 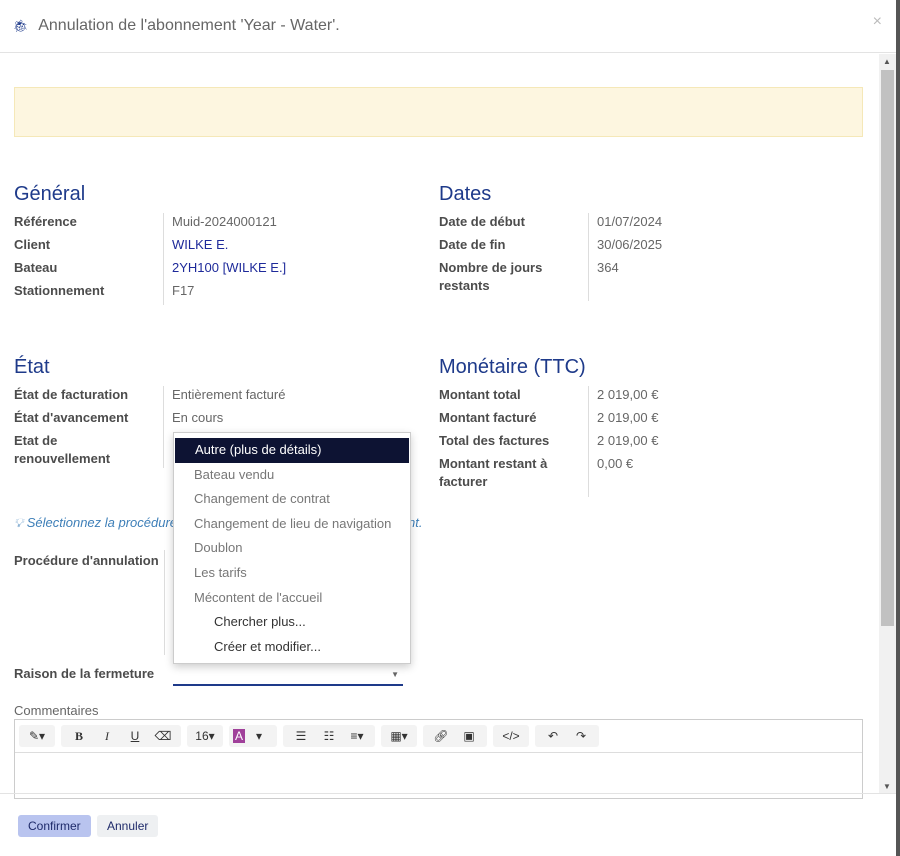 What do you see at coordinates (441, 736) in the screenshot?
I see `link-icon: 🔗︎` at bounding box center [441, 736].